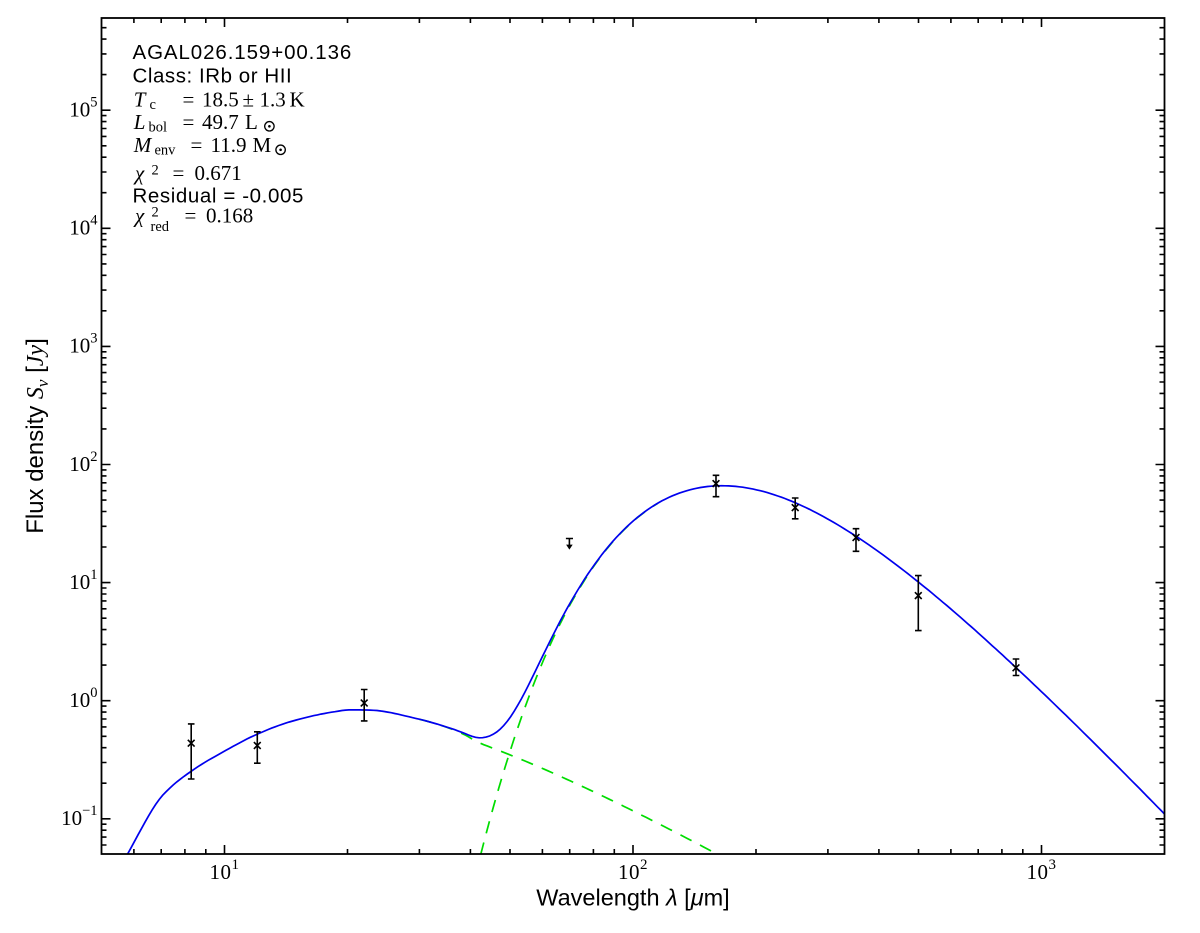 This screenshot has width=1200, height=933. What do you see at coordinates (79, 816) in the screenshot?
I see `svg-text: 10−1` at bounding box center [79, 816].